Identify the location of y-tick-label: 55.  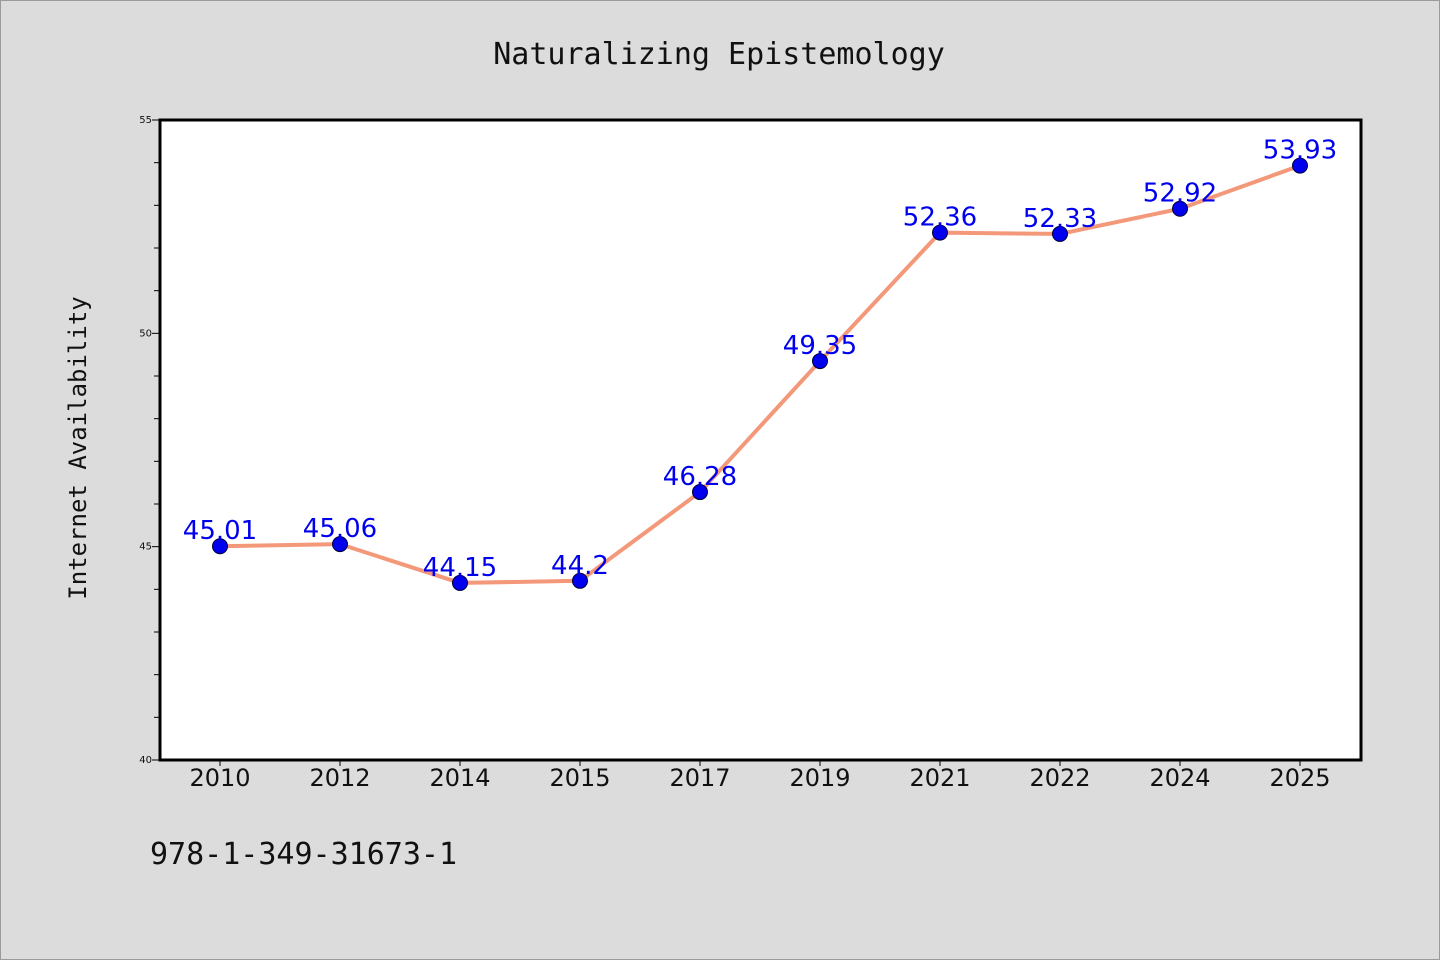
(145, 120).